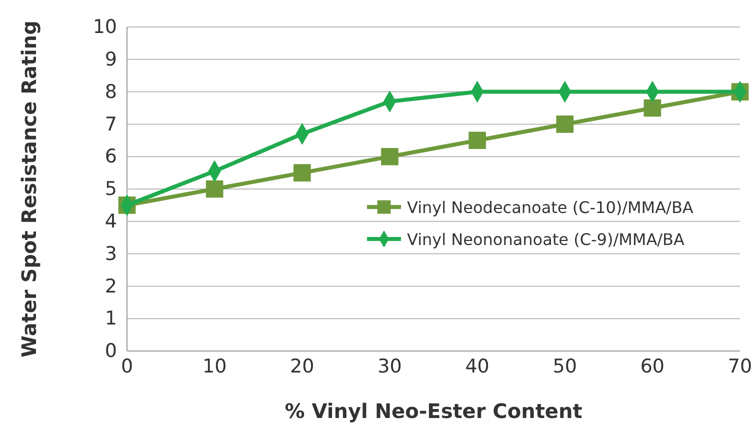  Describe the element at coordinates (110, 286) in the screenshot. I see `y-tick-label: 2` at that location.